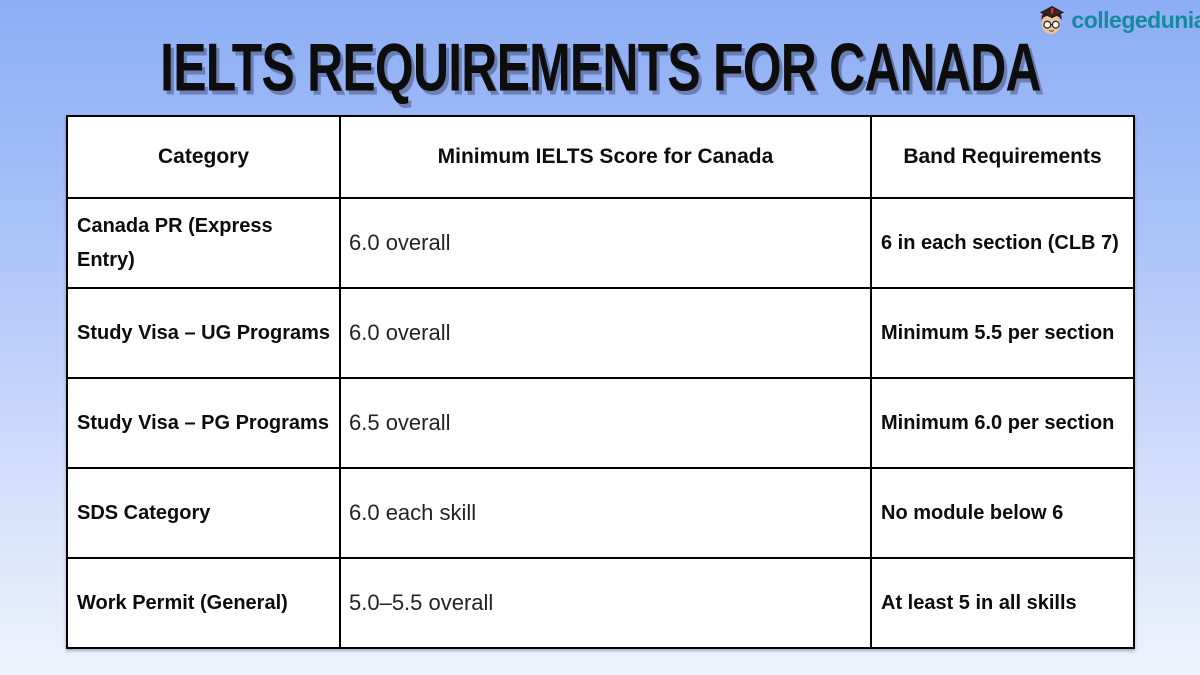  I want to click on page-title: IELTS REQUIREMENTS FOR CANADA, so click(600, 67).